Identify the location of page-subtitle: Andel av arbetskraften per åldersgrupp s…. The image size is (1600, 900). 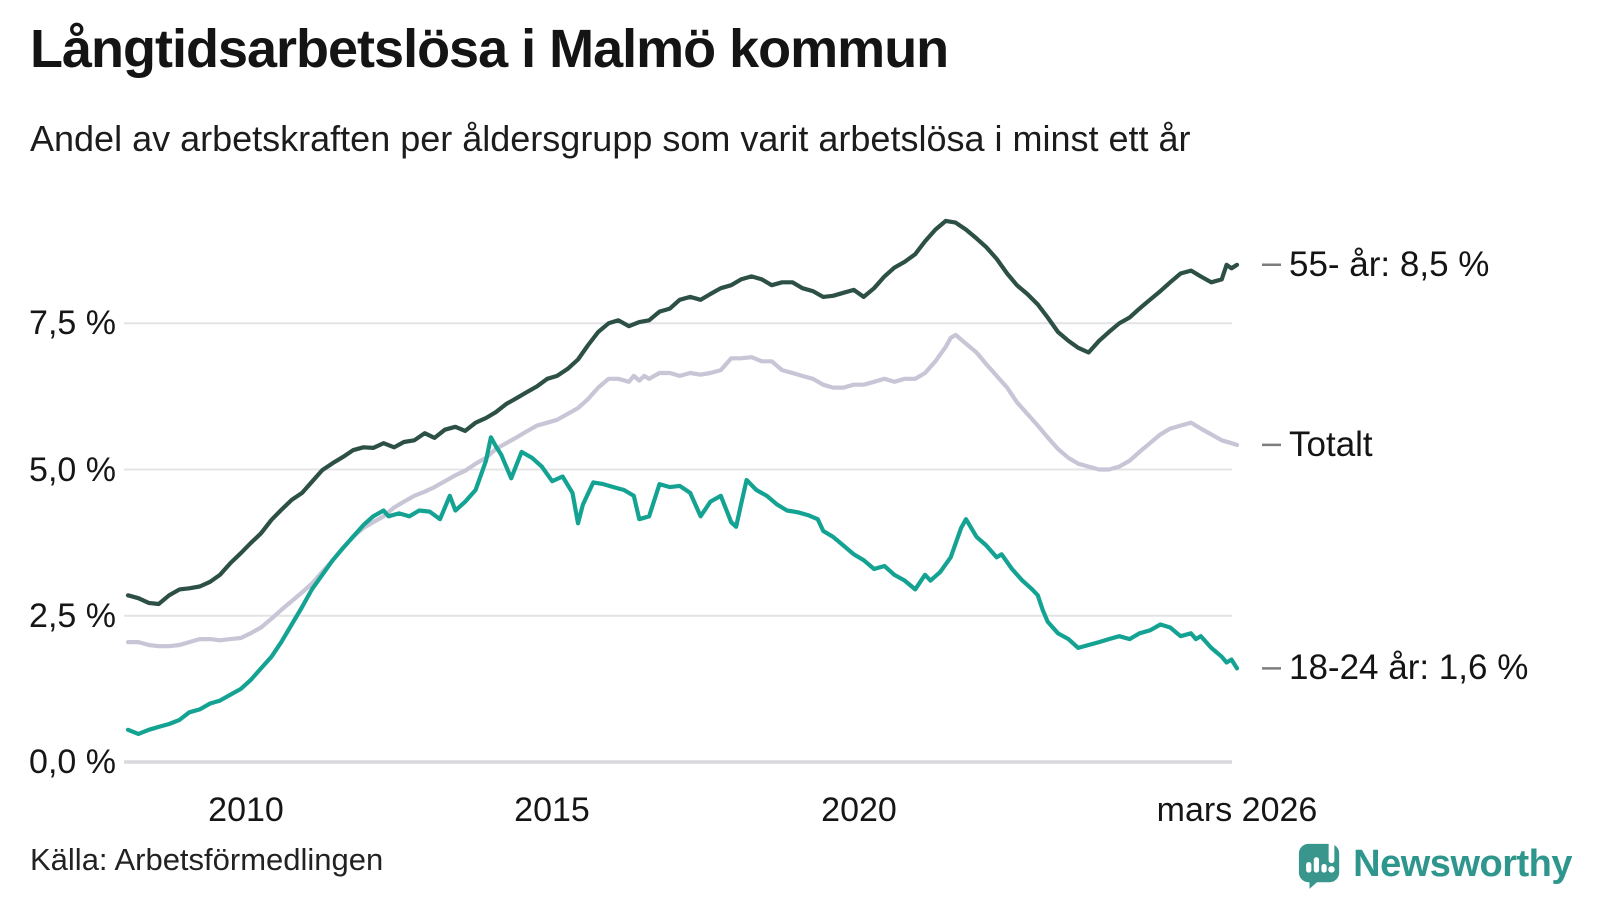
(610, 138).